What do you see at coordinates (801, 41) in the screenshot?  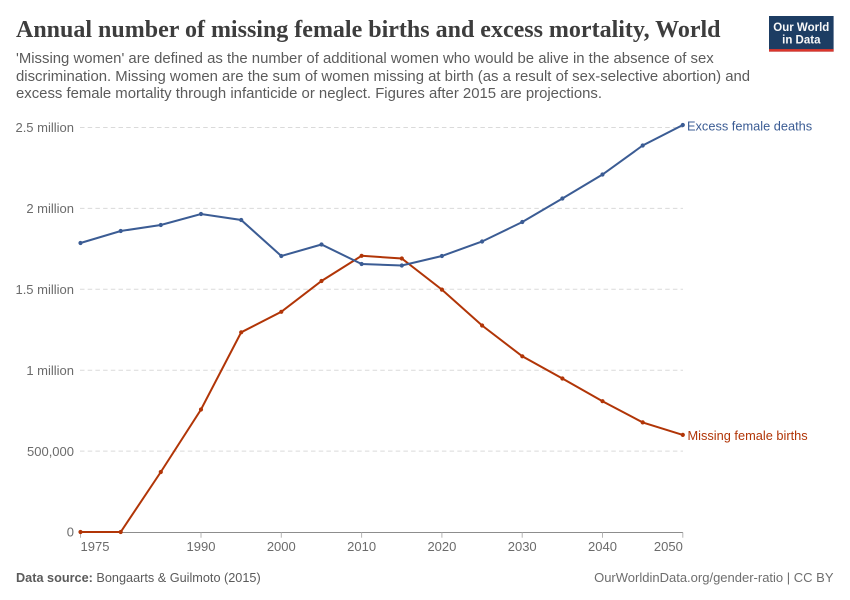 I see `svg-text: in Data` at bounding box center [801, 41].